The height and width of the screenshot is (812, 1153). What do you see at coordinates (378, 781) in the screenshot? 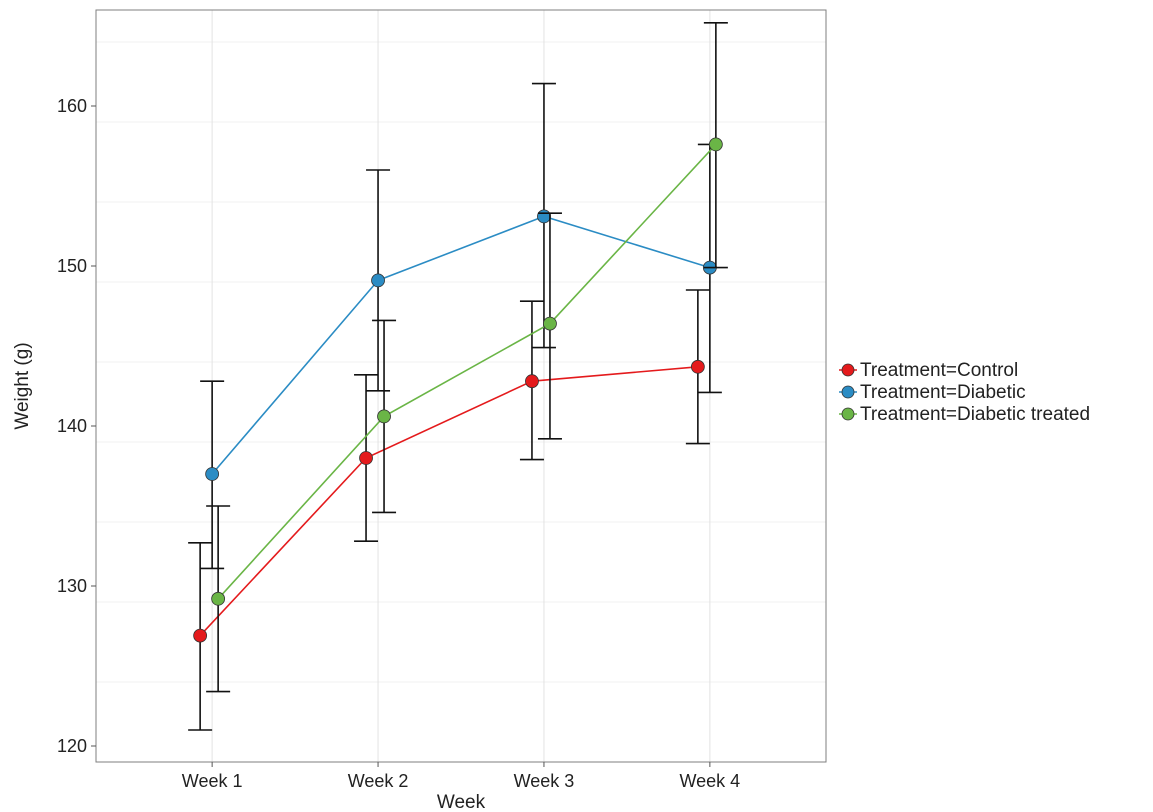
I see `x-tick-label: Week 2` at bounding box center [378, 781].